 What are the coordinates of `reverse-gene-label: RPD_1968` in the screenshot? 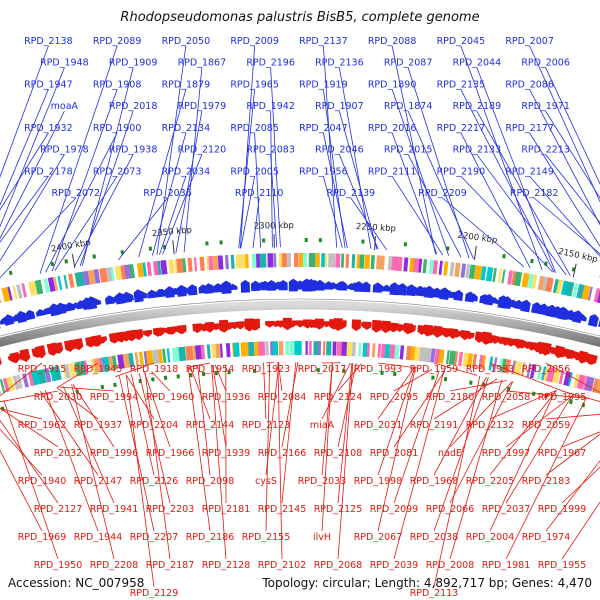 It's located at (434, 481).